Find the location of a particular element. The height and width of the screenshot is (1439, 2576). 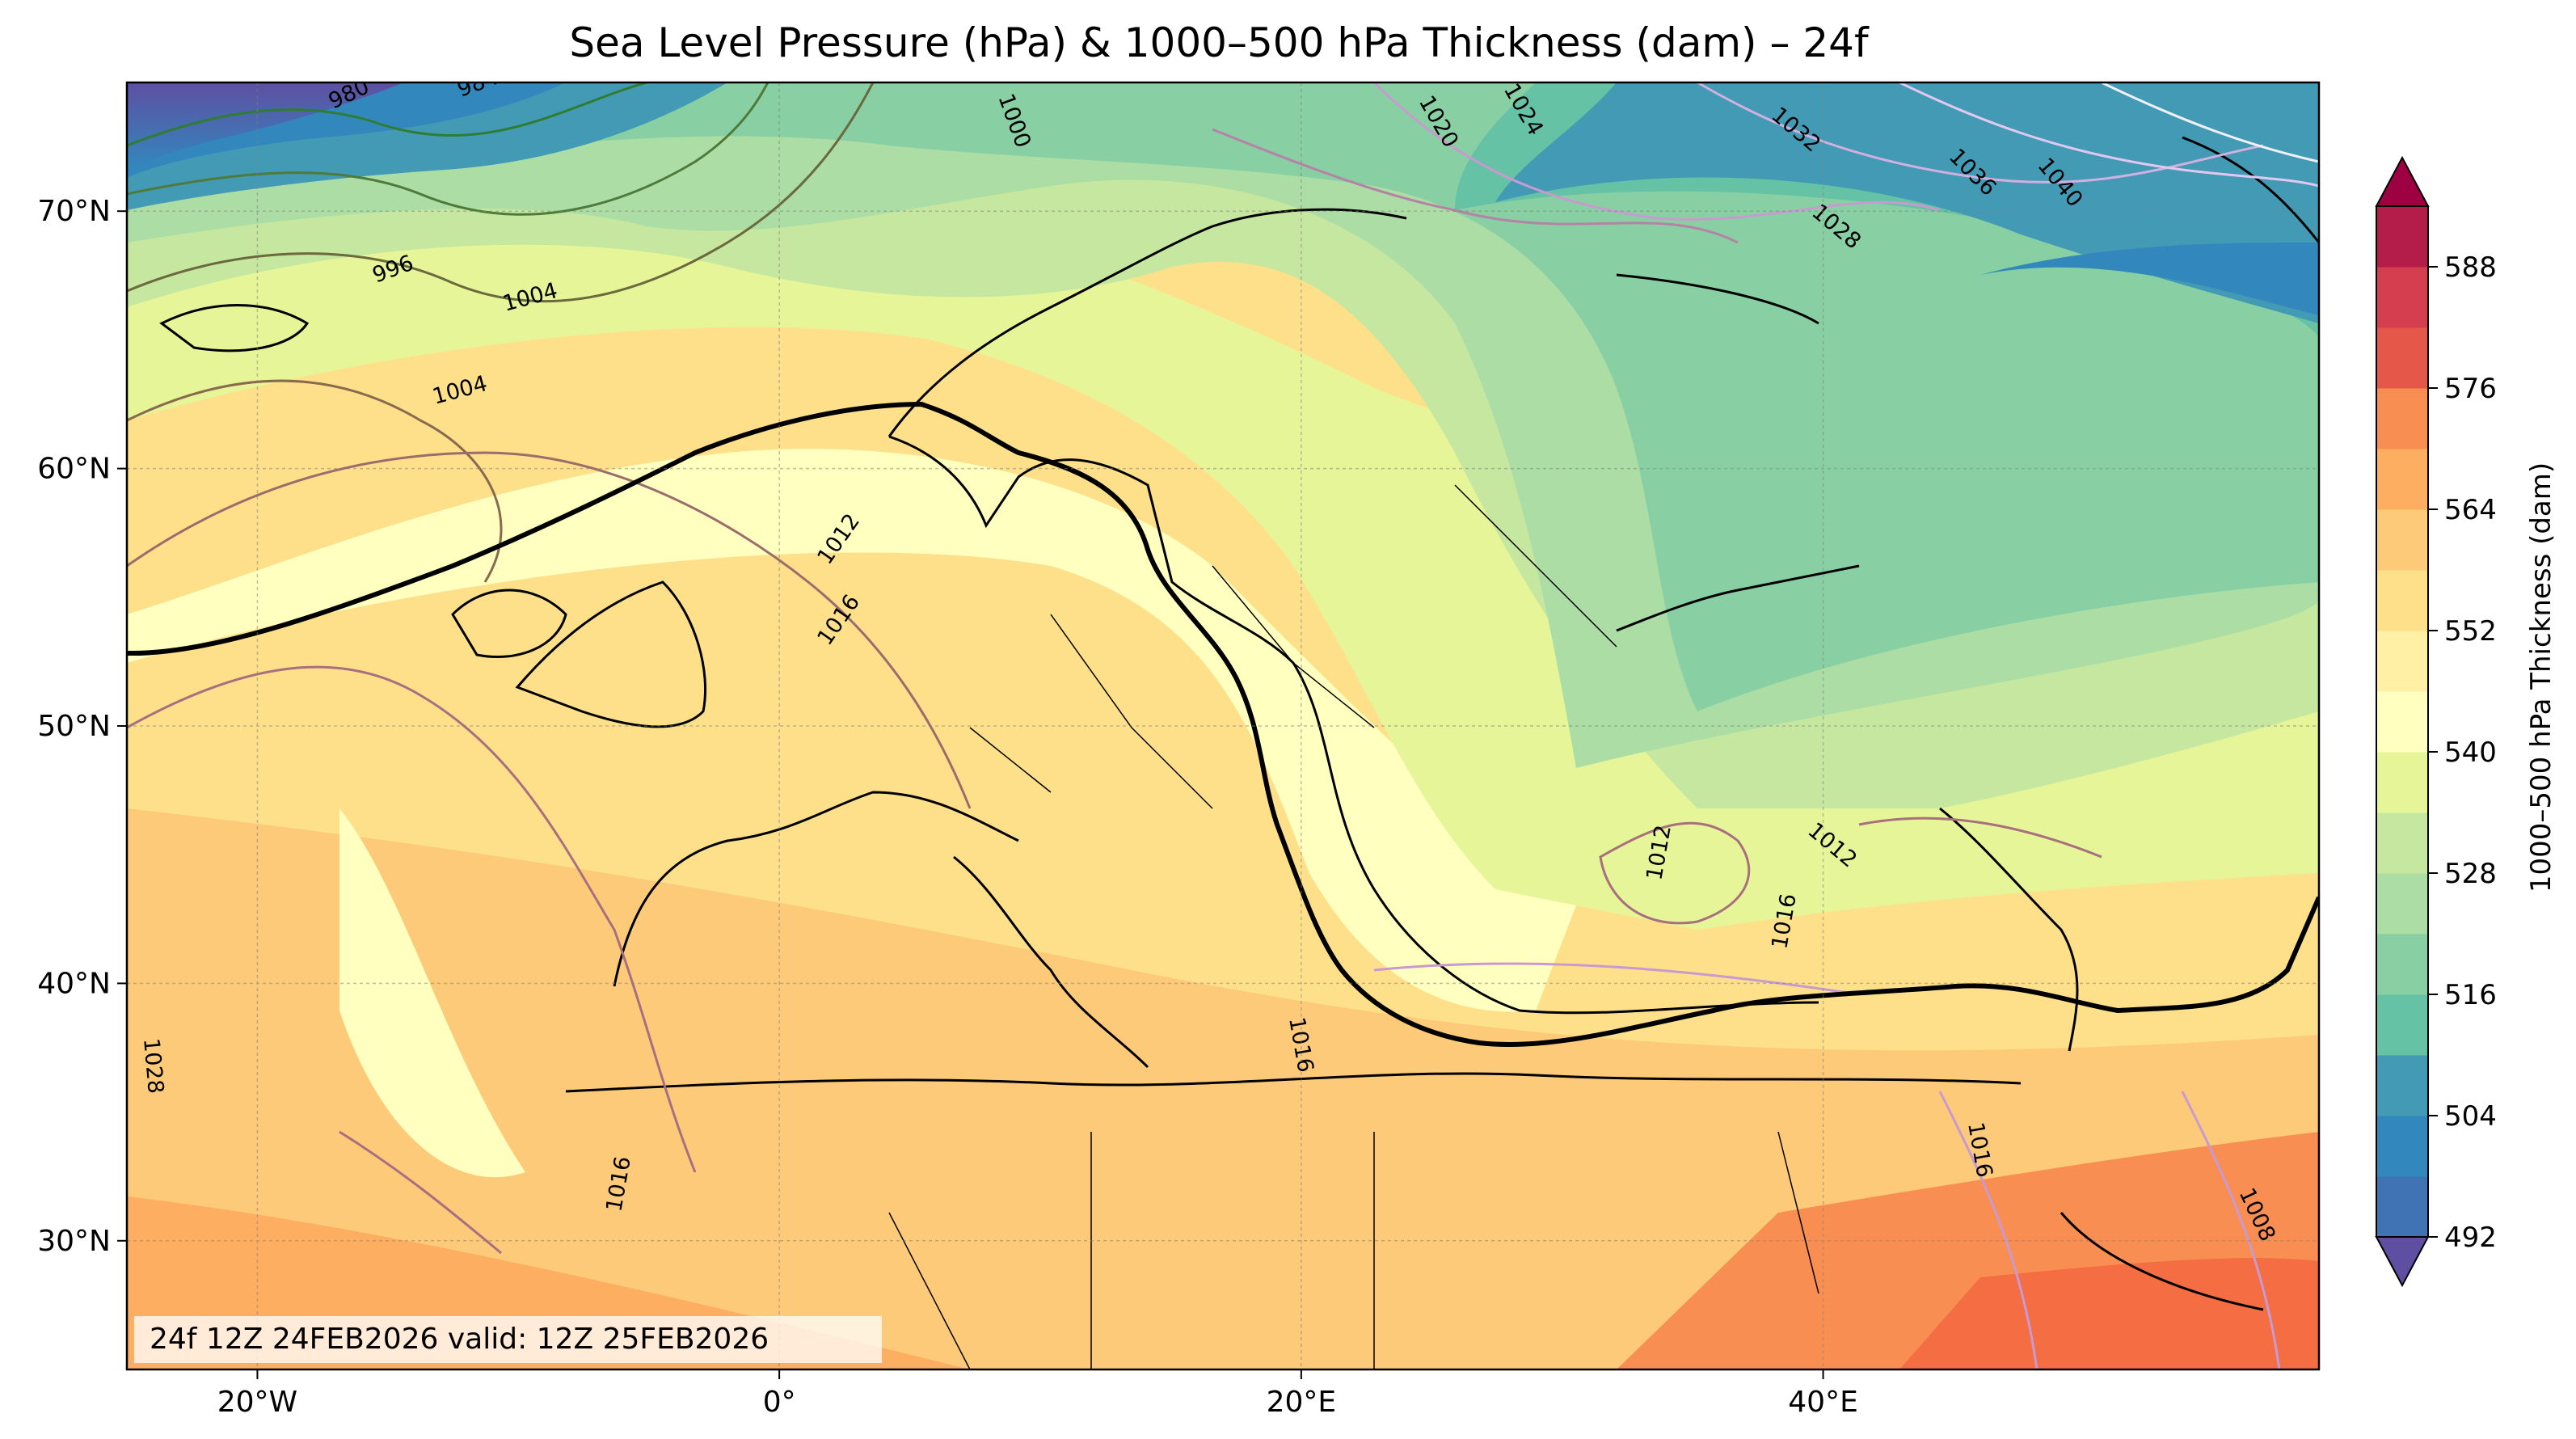

colorbar-tick-label: 492 is located at coordinates (2470, 1238).